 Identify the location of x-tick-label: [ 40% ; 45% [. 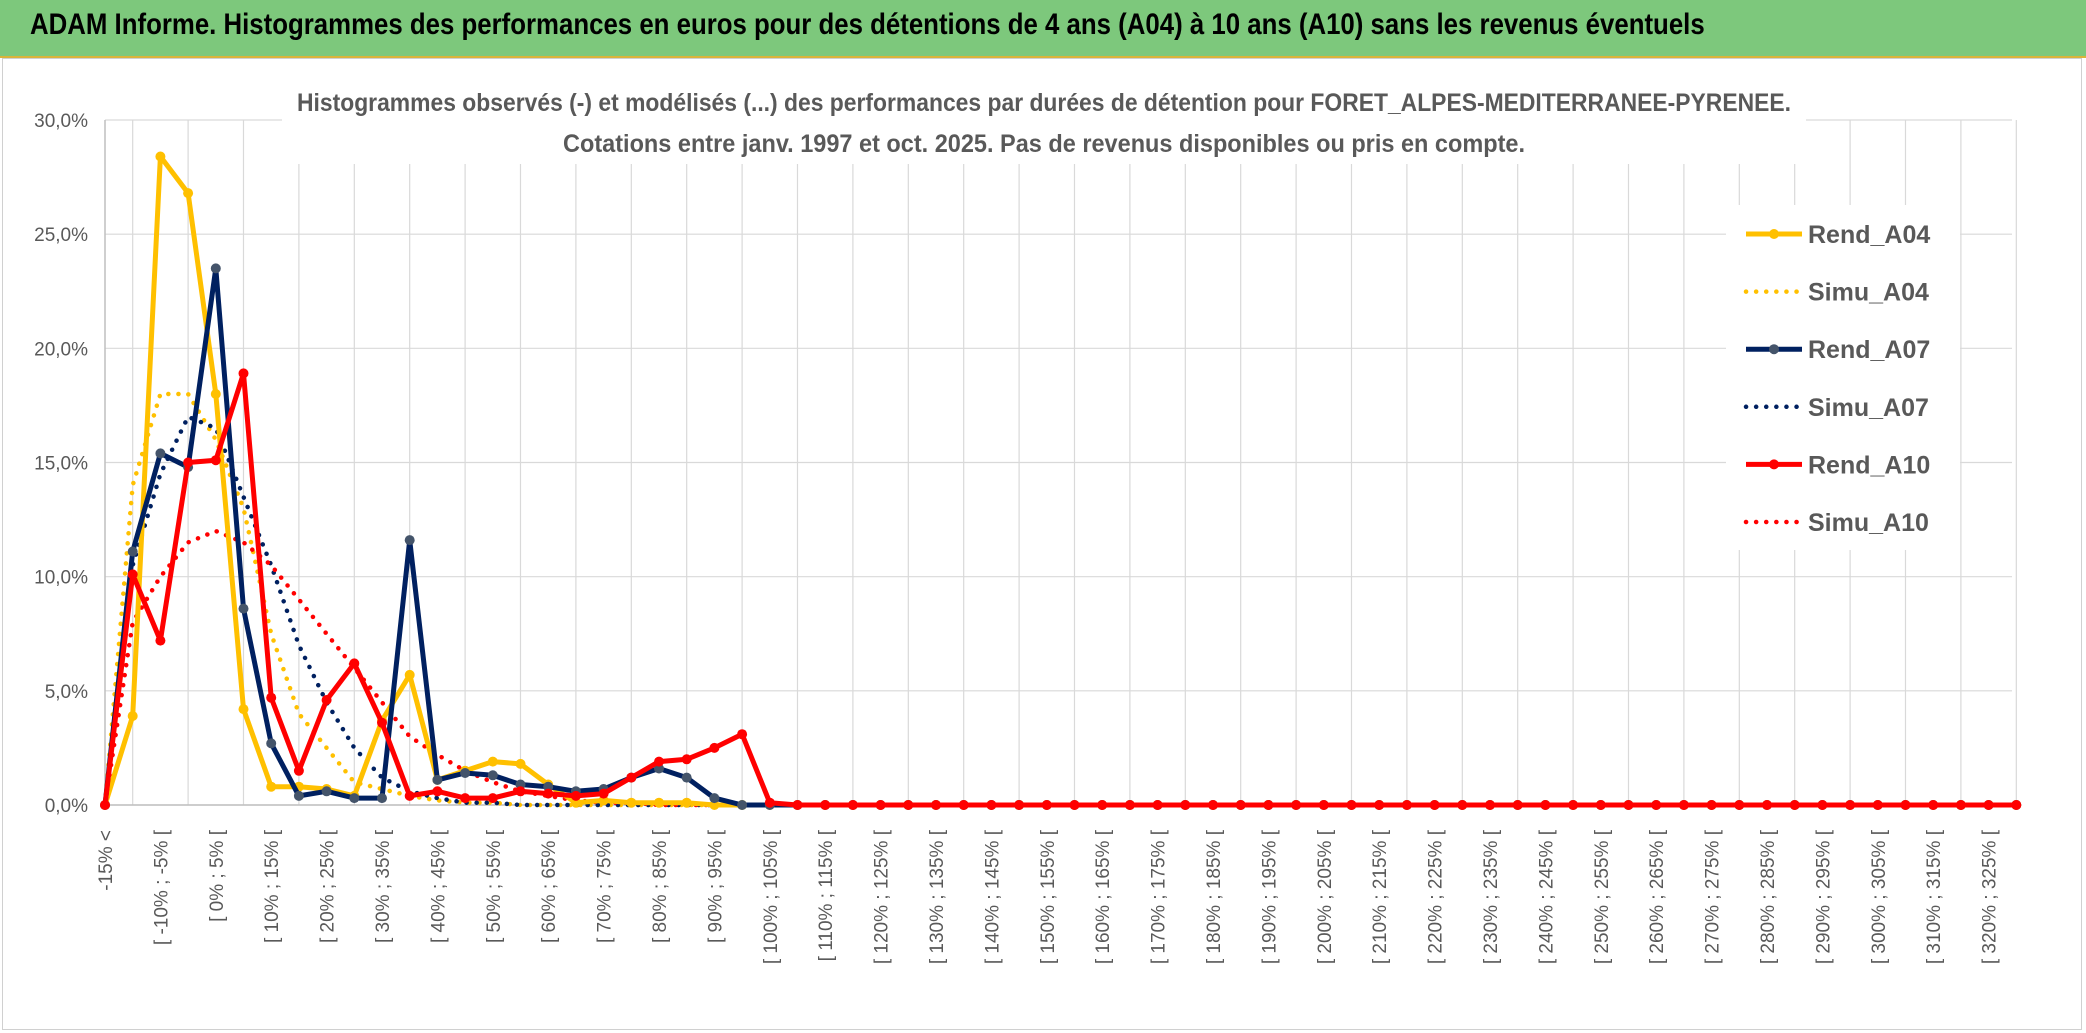
(438, 886).